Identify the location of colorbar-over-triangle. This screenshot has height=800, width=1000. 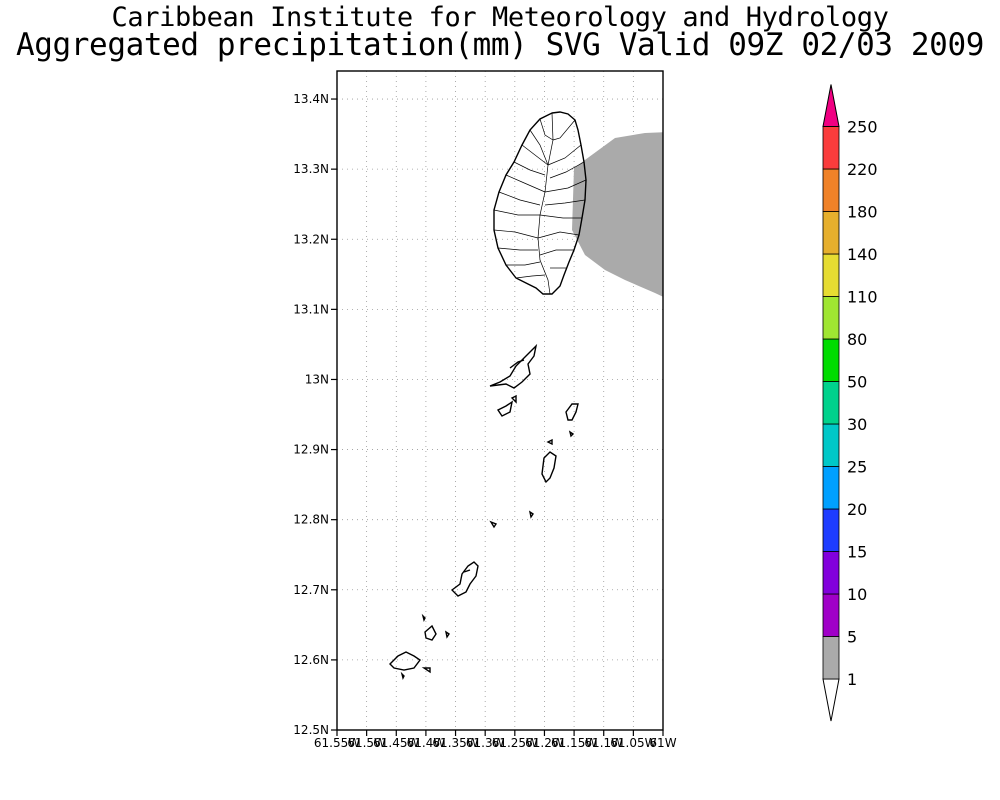
(831, 105).